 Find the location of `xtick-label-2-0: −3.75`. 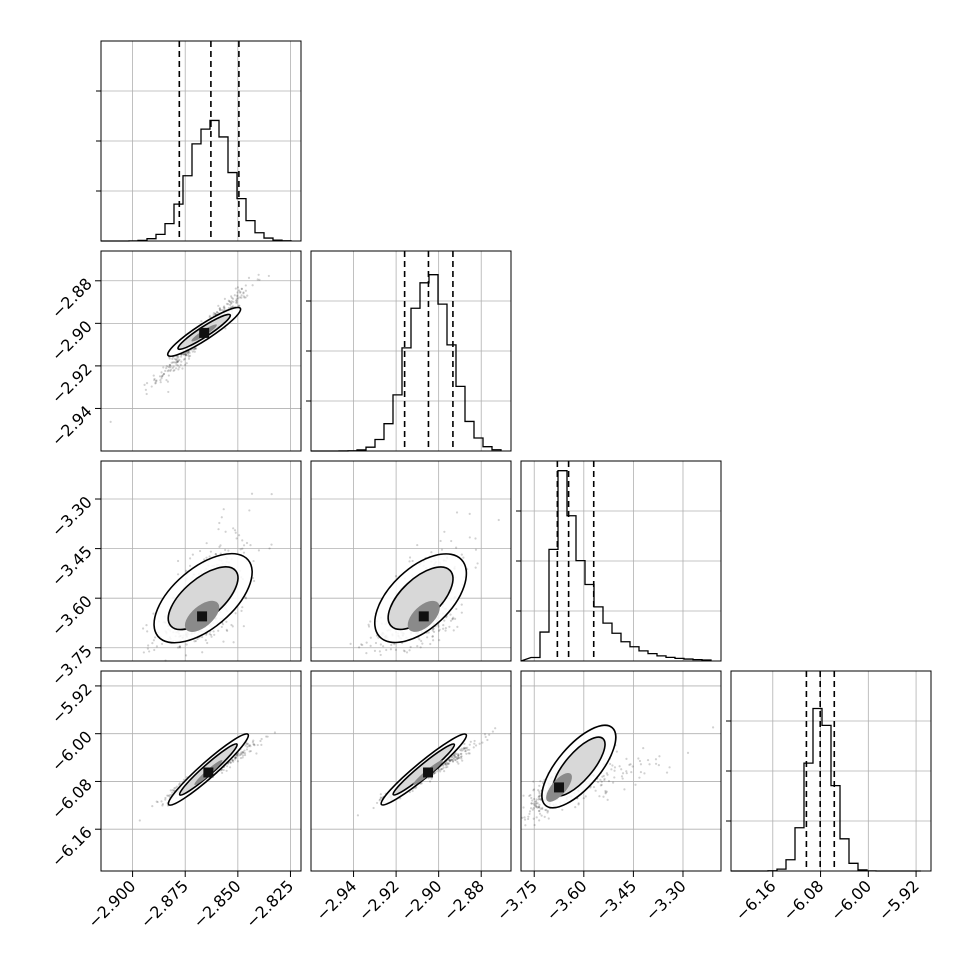

xtick-label-2-0: −3.75 is located at coordinates (517, 900).